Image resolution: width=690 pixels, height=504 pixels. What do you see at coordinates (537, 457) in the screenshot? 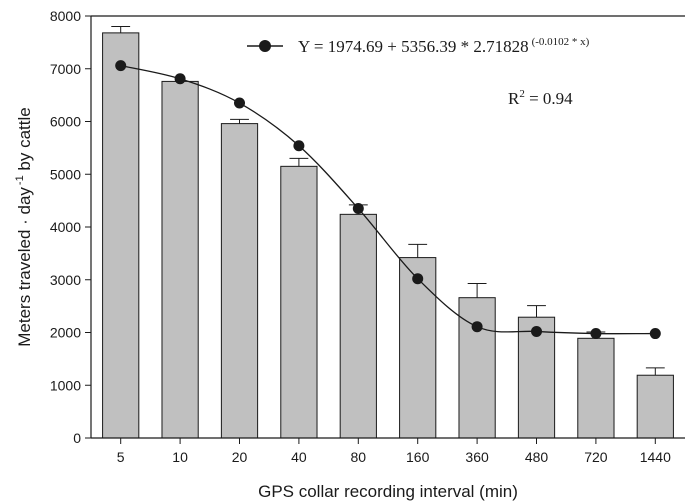
I see `x-tick-label-480: 480` at bounding box center [537, 457].